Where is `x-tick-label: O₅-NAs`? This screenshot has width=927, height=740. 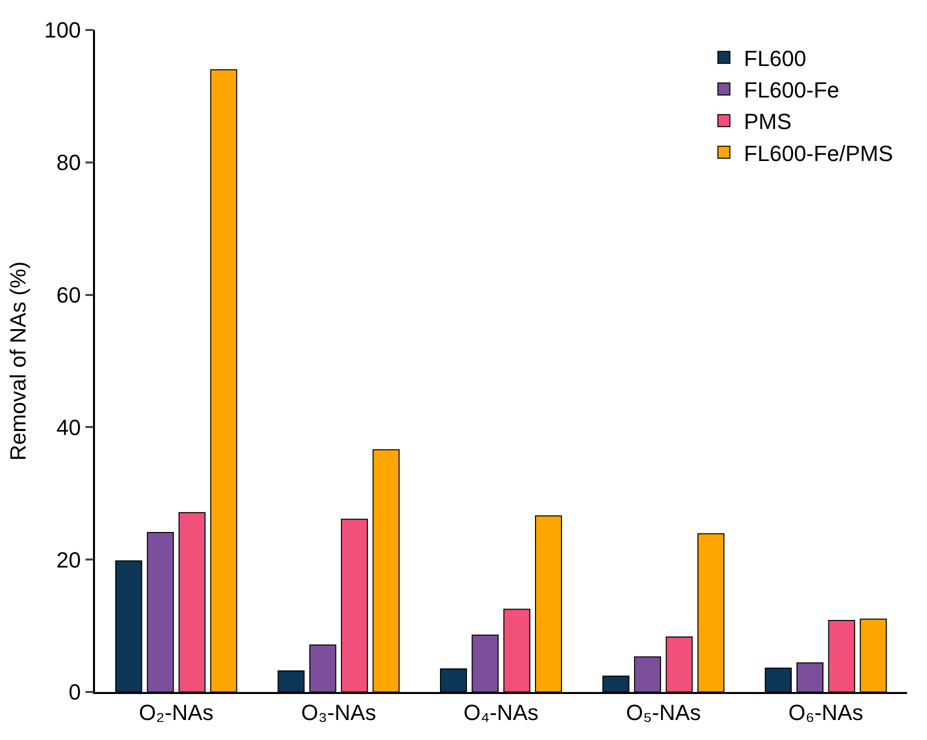
x-tick-label: O₅-NAs is located at coordinates (663, 713).